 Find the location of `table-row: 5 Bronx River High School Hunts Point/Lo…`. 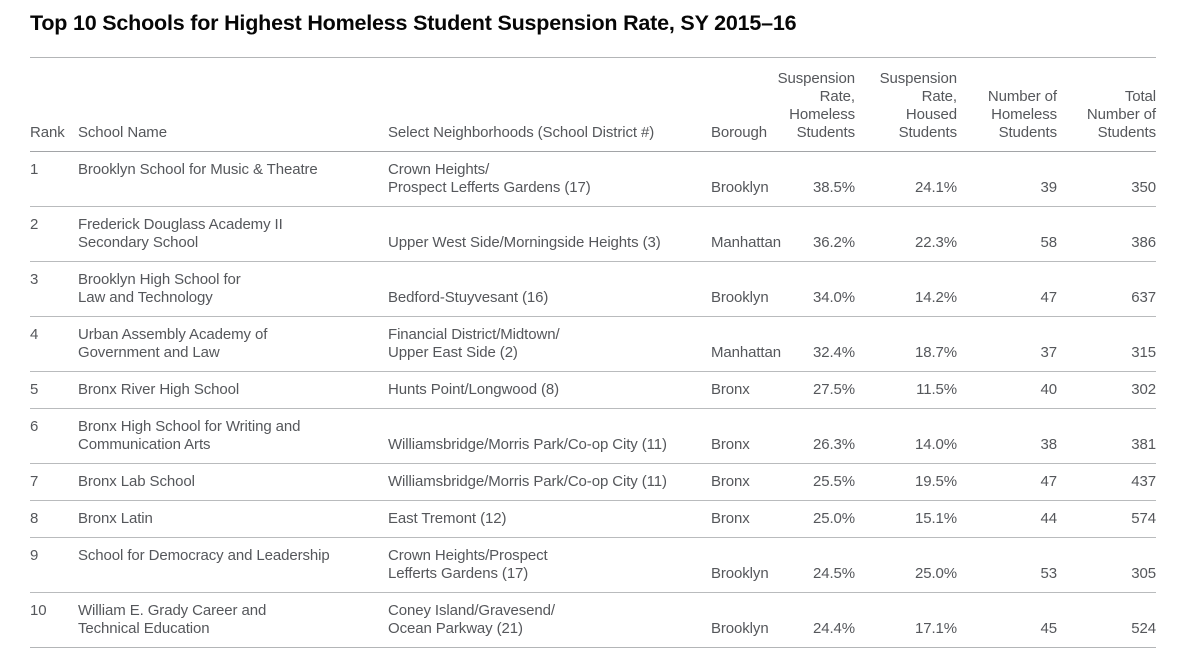

table-row: 5 Bronx River High School Hunts Point/Lo… is located at coordinates (593, 390).